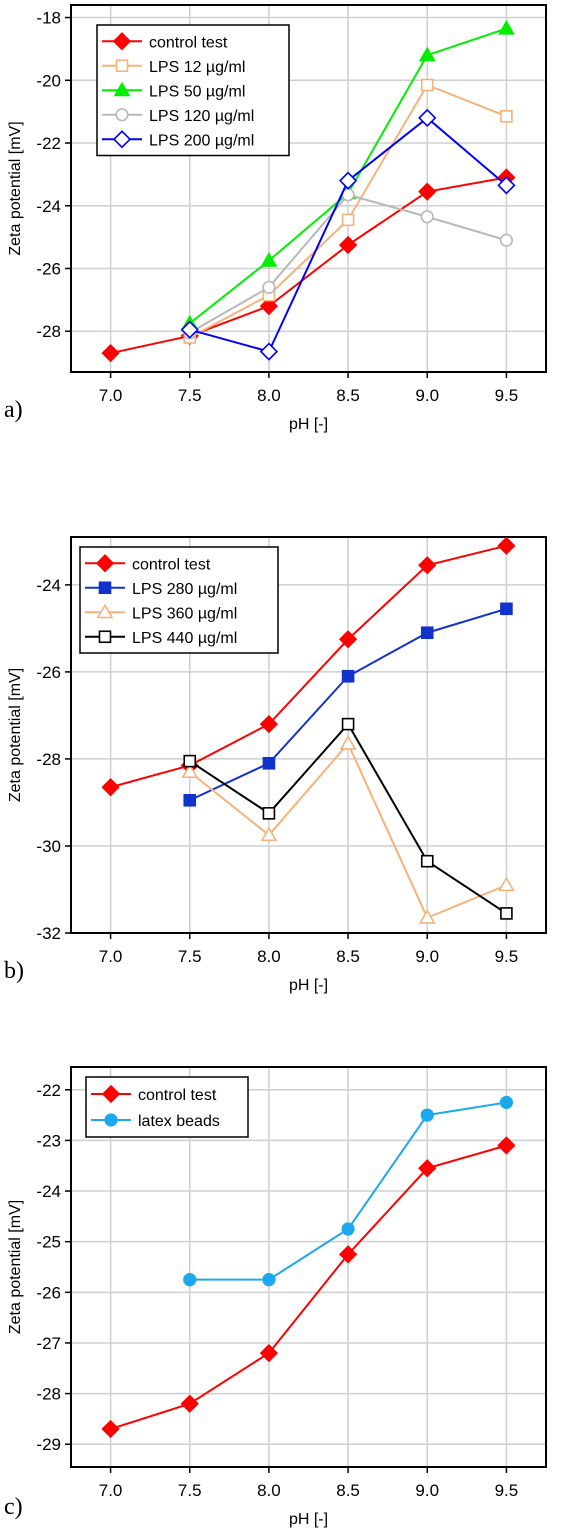  Describe the element at coordinates (48, 933) in the screenshot. I see `y-tick-label: -32` at that location.